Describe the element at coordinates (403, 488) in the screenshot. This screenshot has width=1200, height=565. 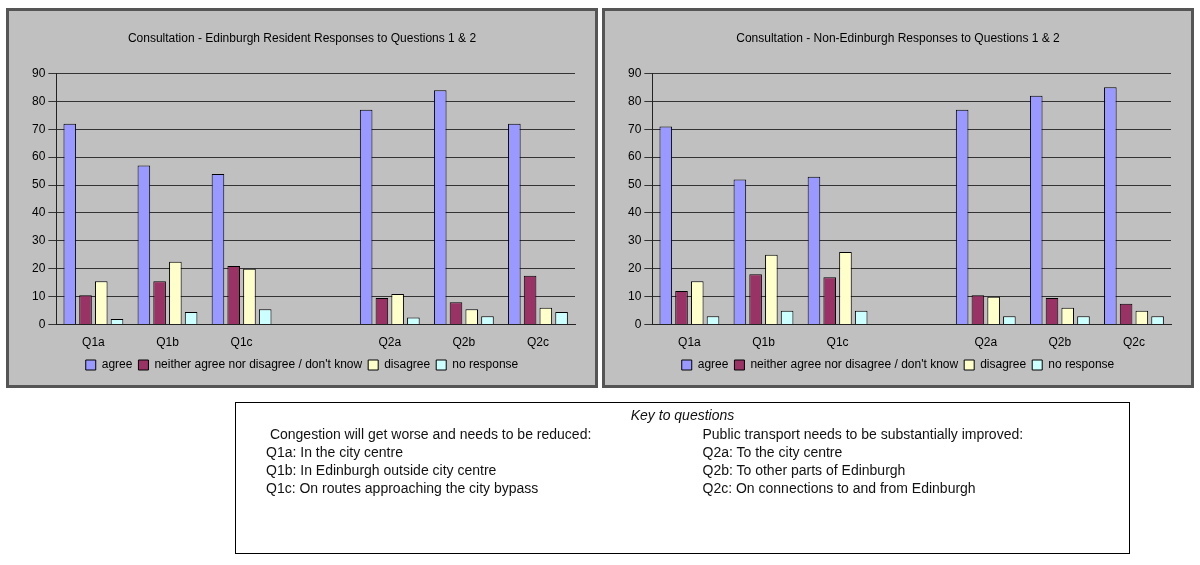
I see `text: Q1c: On routes approaching the city bypass` at that location.